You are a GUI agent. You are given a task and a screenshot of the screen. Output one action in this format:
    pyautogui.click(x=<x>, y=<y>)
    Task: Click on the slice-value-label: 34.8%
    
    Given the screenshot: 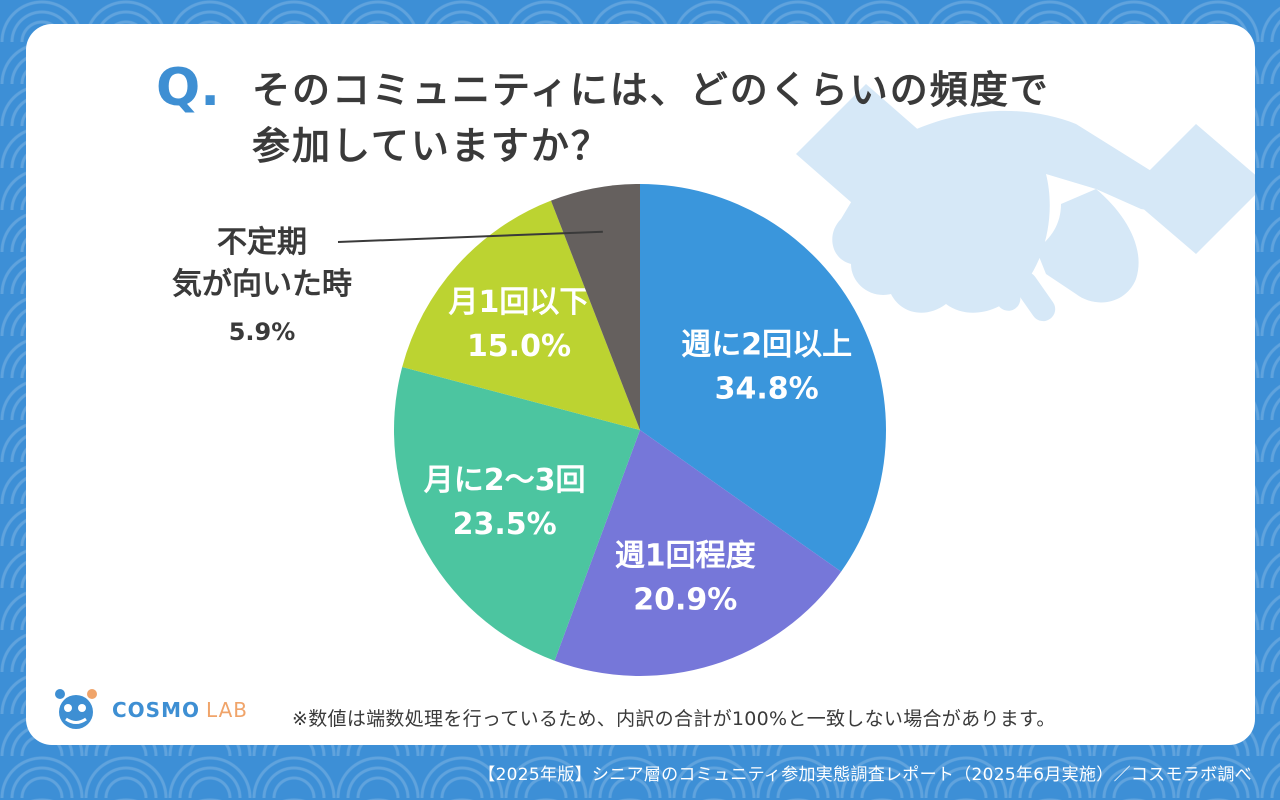 What is the action you would take?
    pyautogui.click(x=767, y=388)
    